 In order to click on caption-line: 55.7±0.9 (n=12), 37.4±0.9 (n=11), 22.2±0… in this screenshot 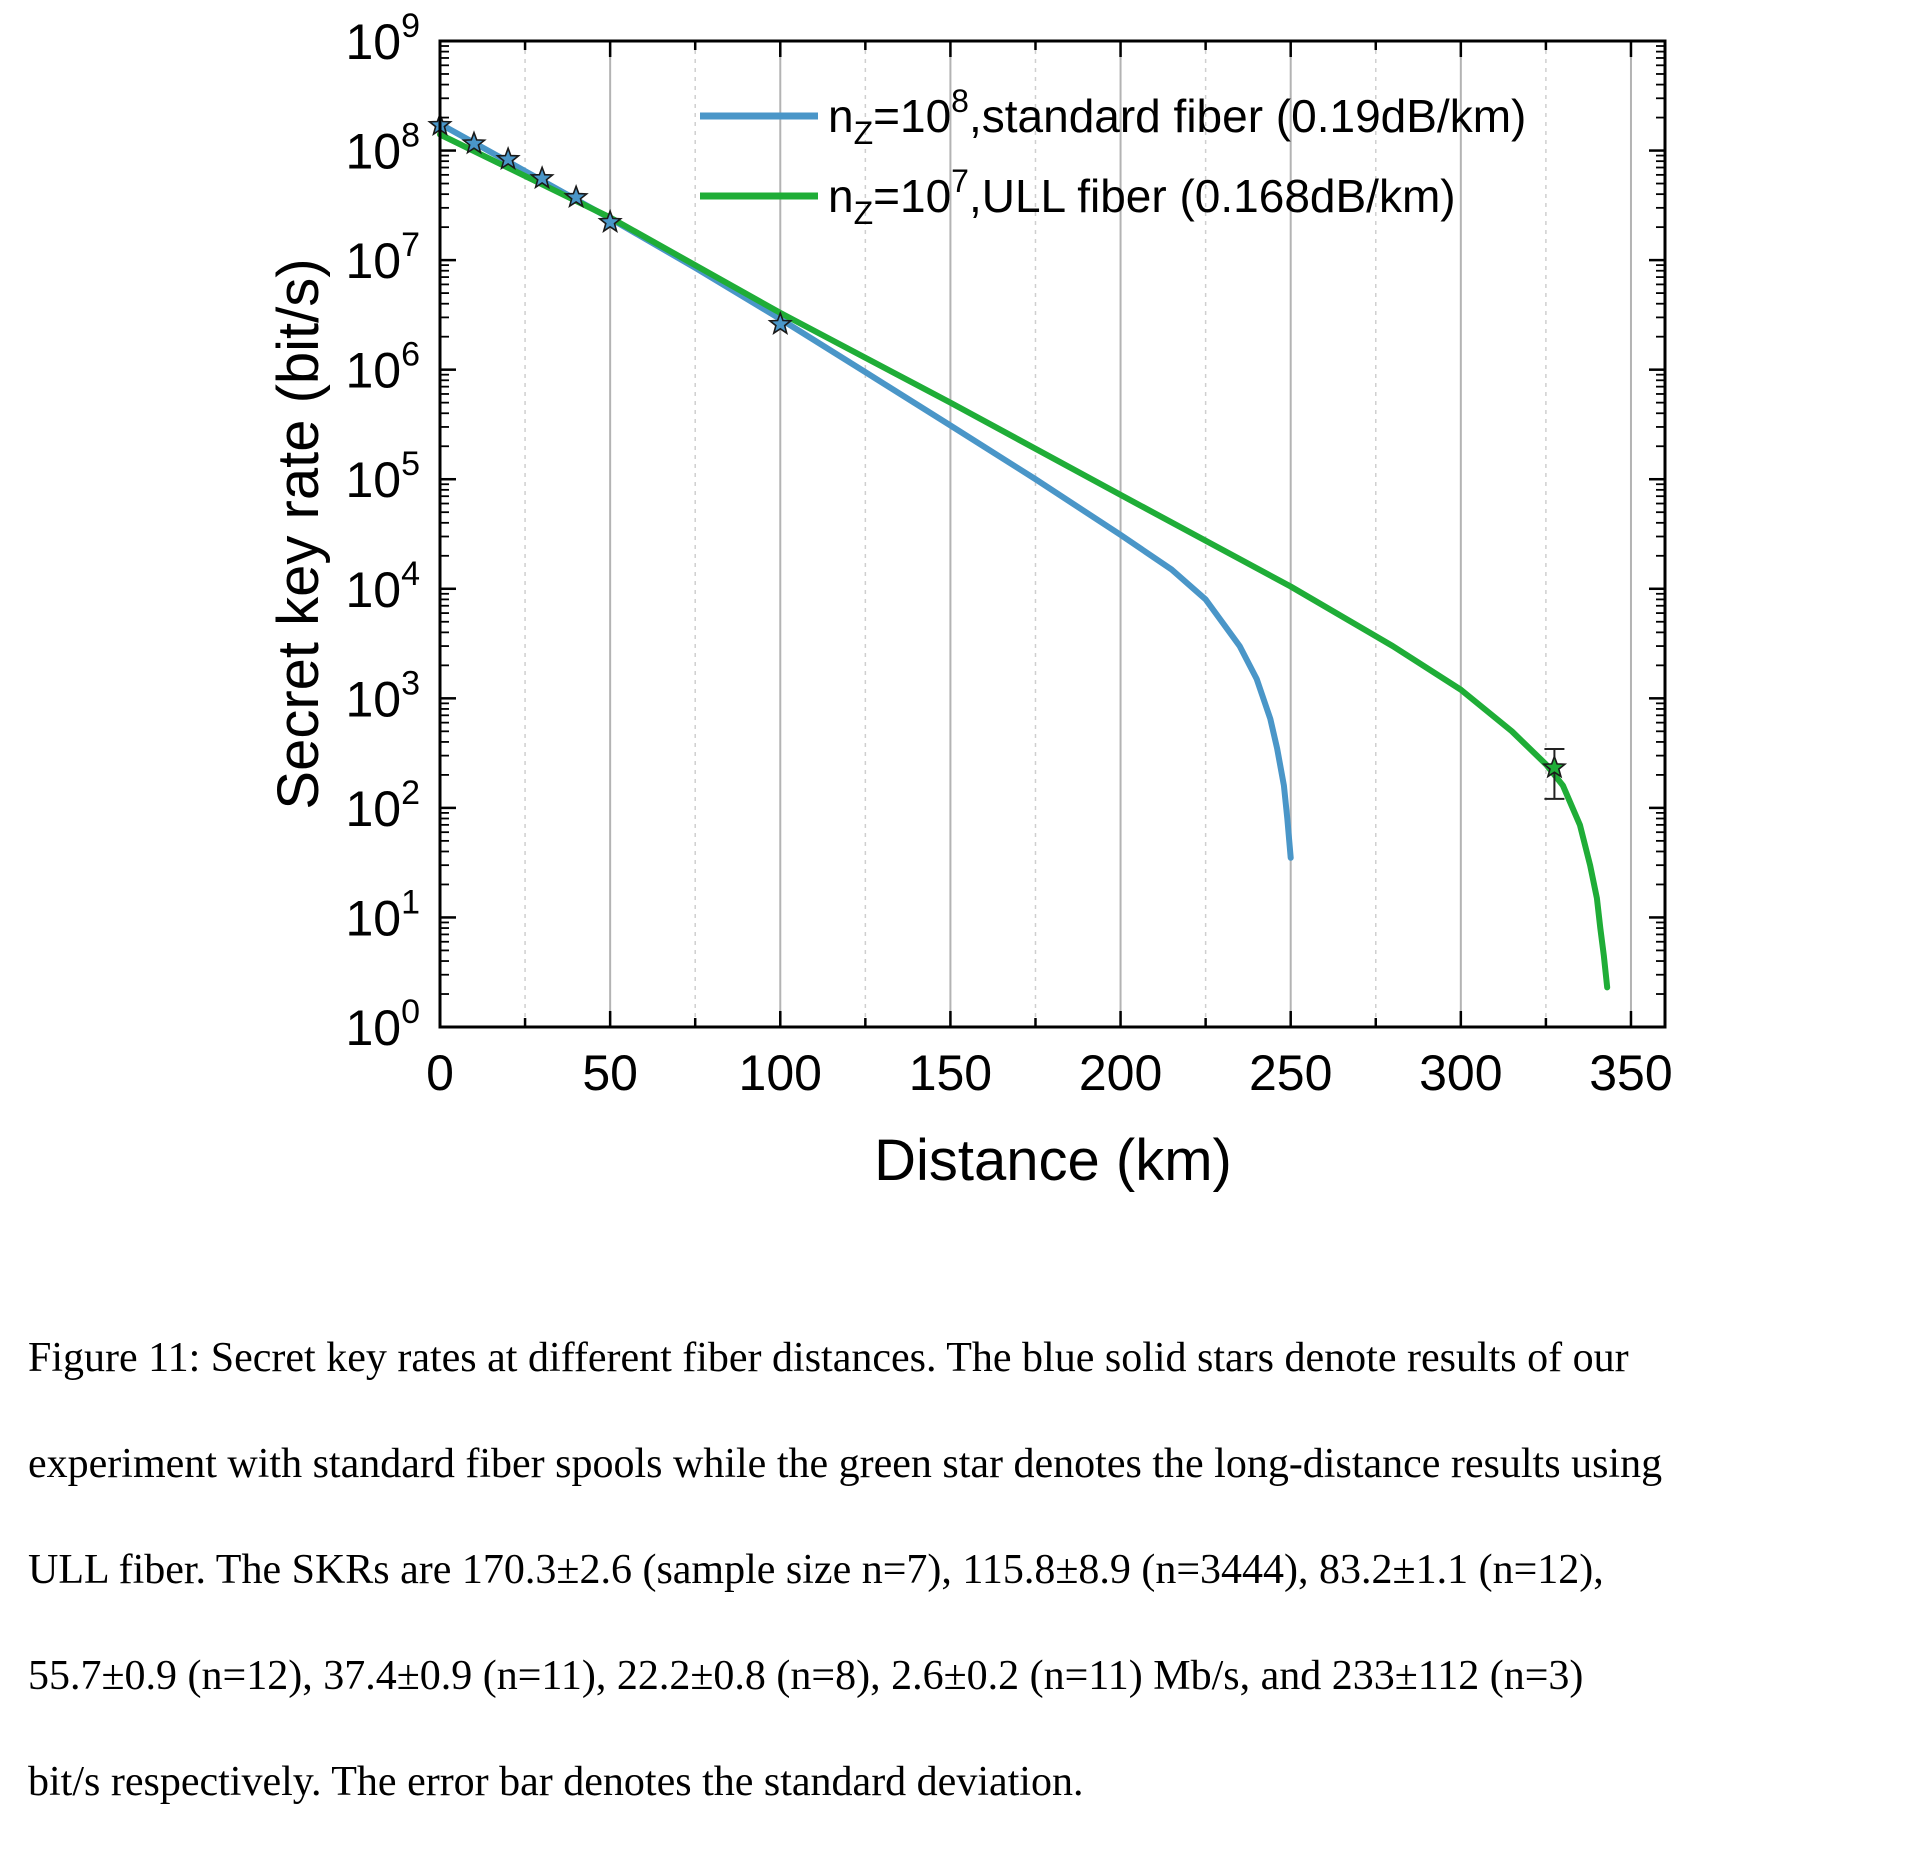, I will do `click(806, 1676)`.